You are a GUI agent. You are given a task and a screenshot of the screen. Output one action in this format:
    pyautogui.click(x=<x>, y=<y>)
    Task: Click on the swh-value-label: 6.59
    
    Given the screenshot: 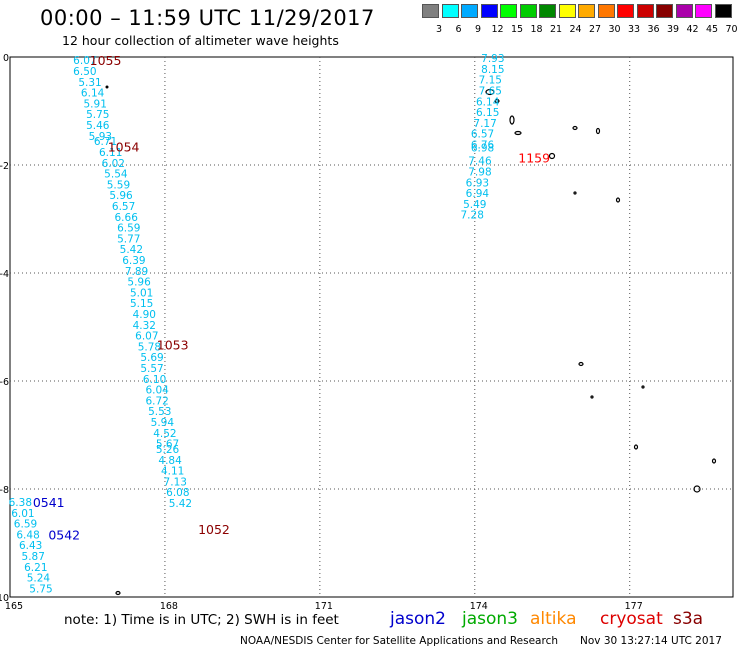 What is the action you would take?
    pyautogui.click(x=128, y=229)
    